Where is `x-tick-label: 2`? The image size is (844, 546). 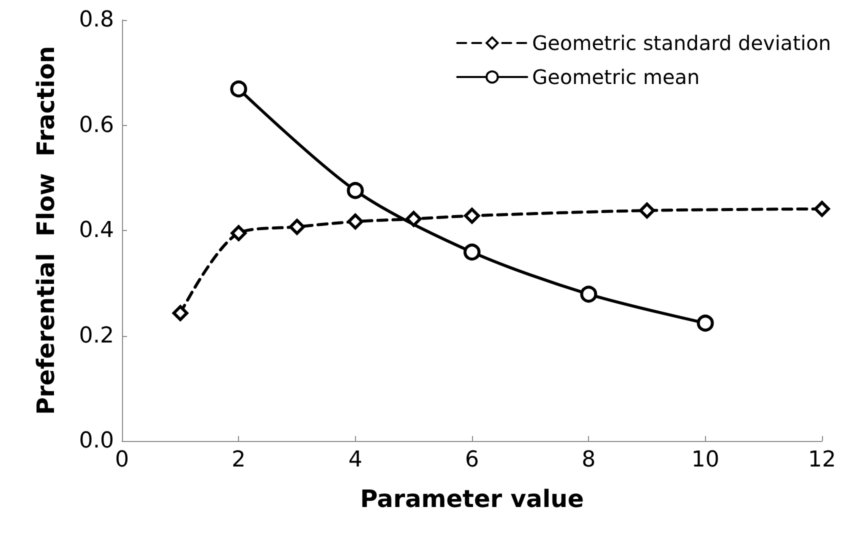 x-tick-label: 2 is located at coordinates (239, 460).